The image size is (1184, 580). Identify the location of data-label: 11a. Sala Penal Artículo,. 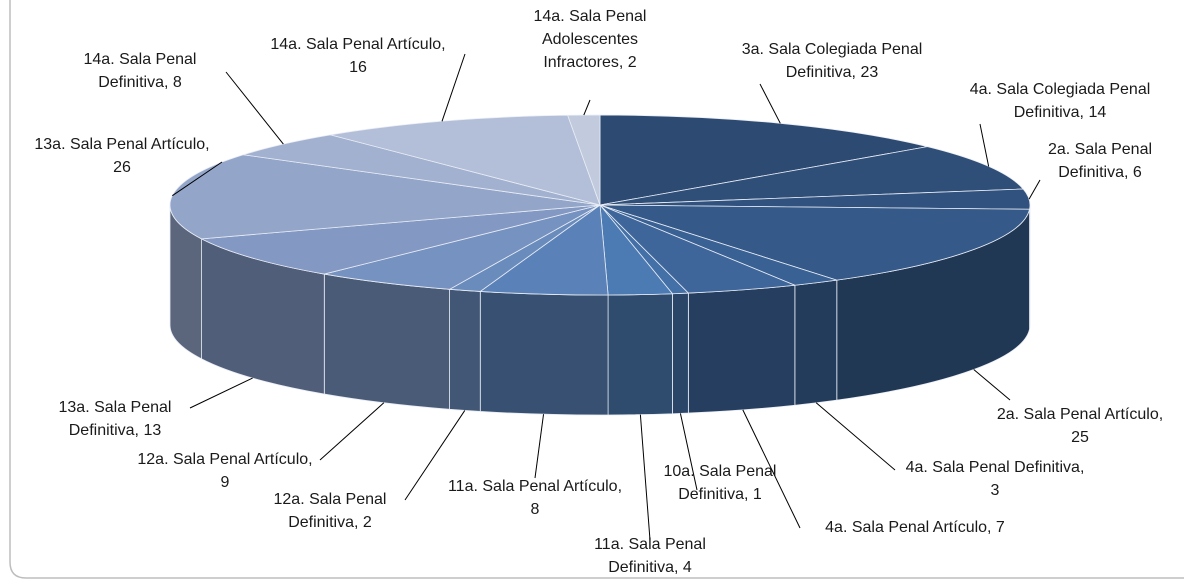
(535, 486).